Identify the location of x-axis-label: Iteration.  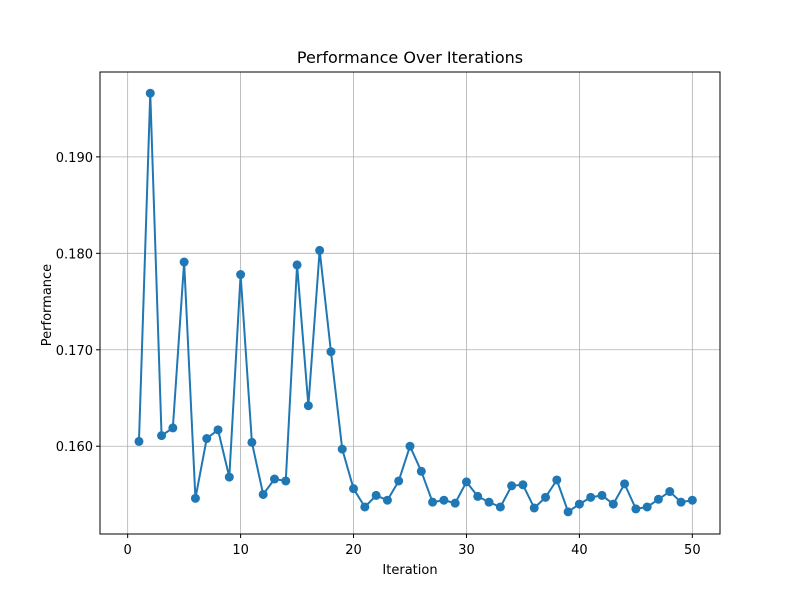
(409, 570).